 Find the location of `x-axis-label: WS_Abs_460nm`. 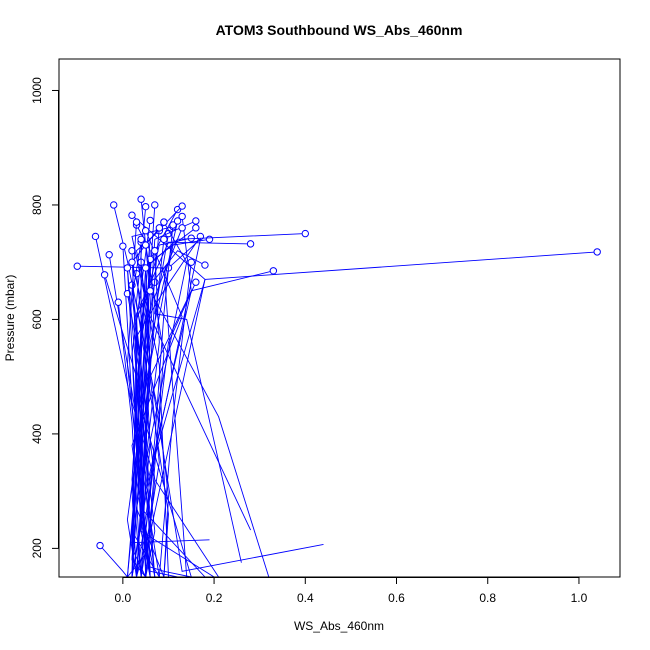

x-axis-label: WS_Abs_460nm is located at coordinates (339, 626).